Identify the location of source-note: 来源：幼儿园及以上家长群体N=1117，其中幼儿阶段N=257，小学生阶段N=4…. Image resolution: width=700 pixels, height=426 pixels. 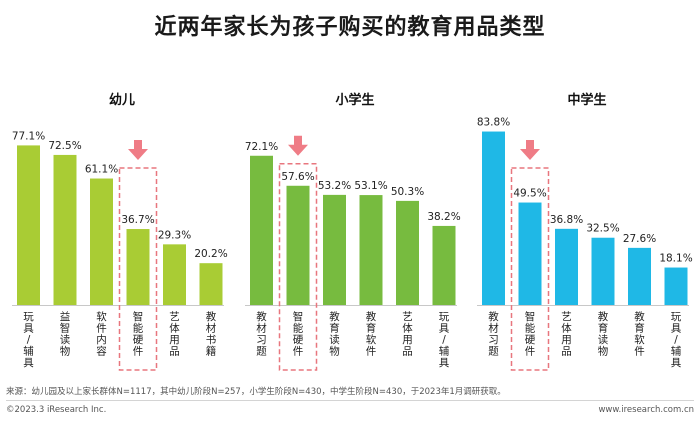
(256, 392).